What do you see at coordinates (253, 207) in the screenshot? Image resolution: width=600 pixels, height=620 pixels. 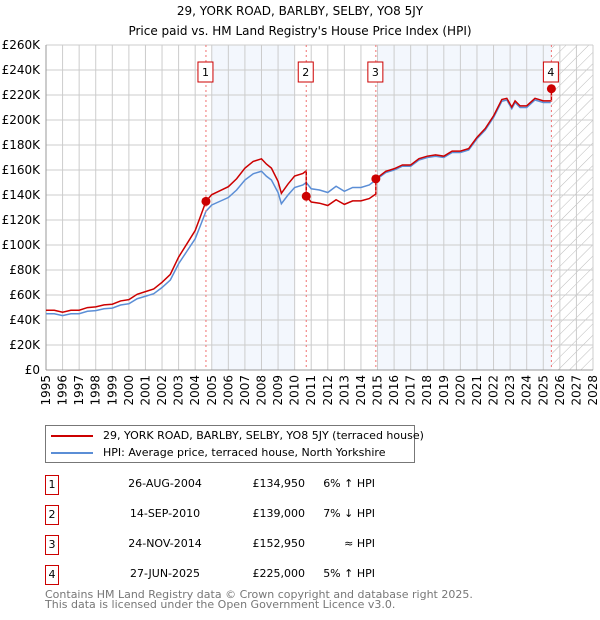 I see `shaded-period` at bounding box center [253, 207].